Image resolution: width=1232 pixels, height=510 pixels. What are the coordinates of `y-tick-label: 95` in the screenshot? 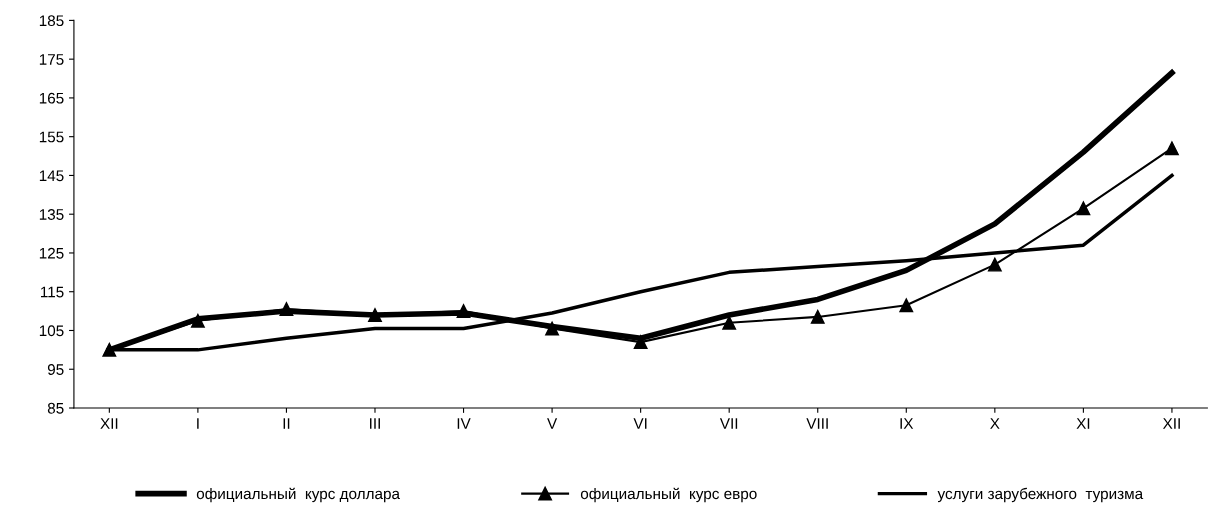 It's located at (55, 369).